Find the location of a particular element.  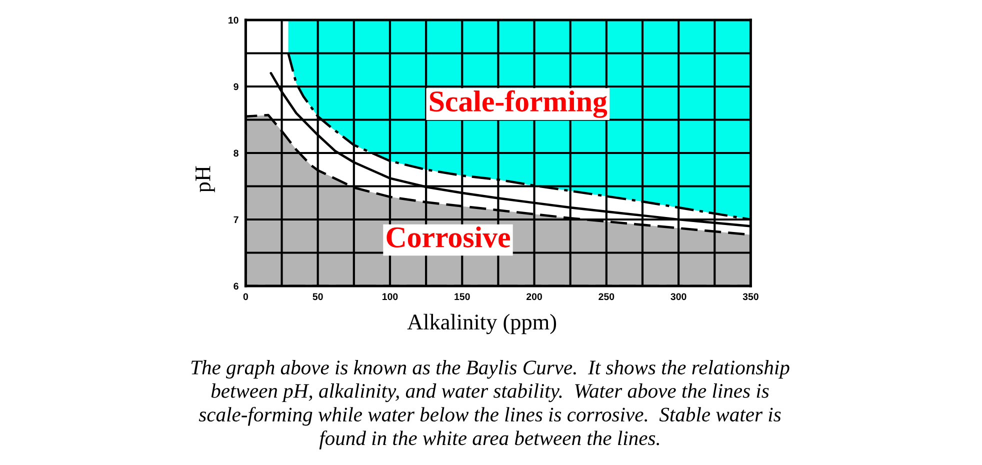

y-tick-label: 9 is located at coordinates (236, 86).